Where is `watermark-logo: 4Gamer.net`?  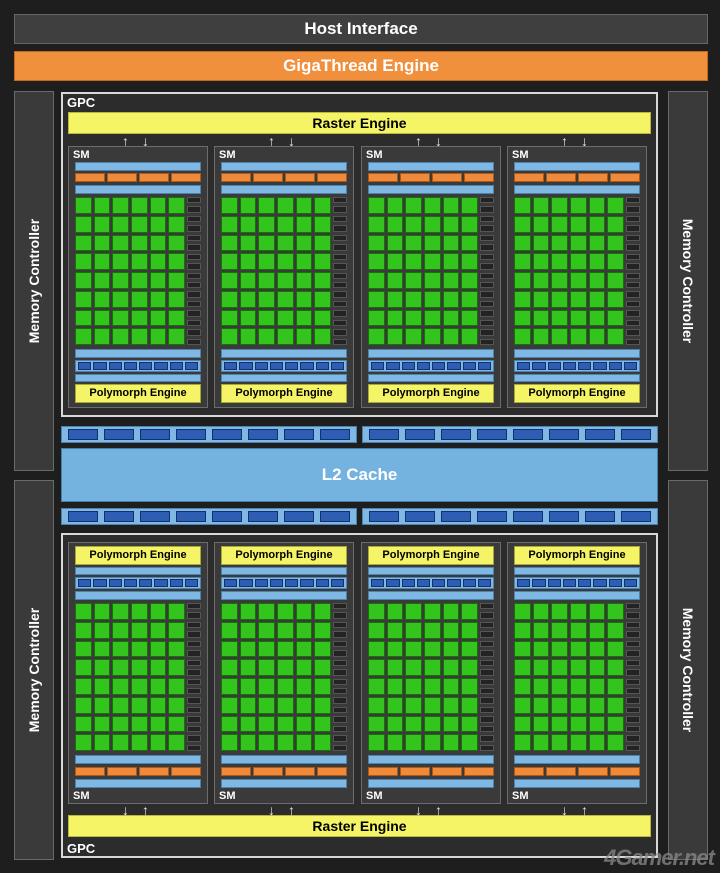
watermark-logo: 4Gamer.net is located at coordinates (659, 857).